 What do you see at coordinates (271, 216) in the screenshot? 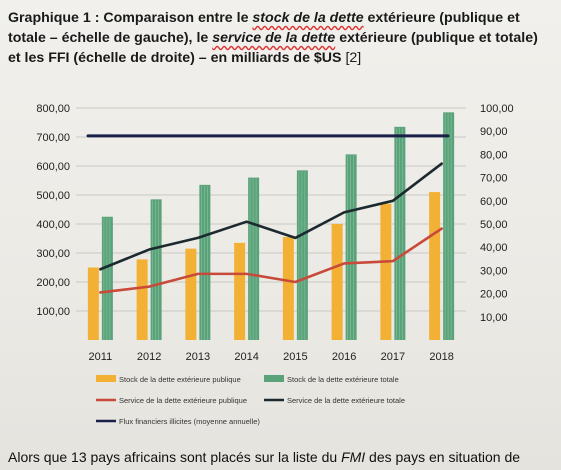
I see `line-service-totale` at bounding box center [271, 216].